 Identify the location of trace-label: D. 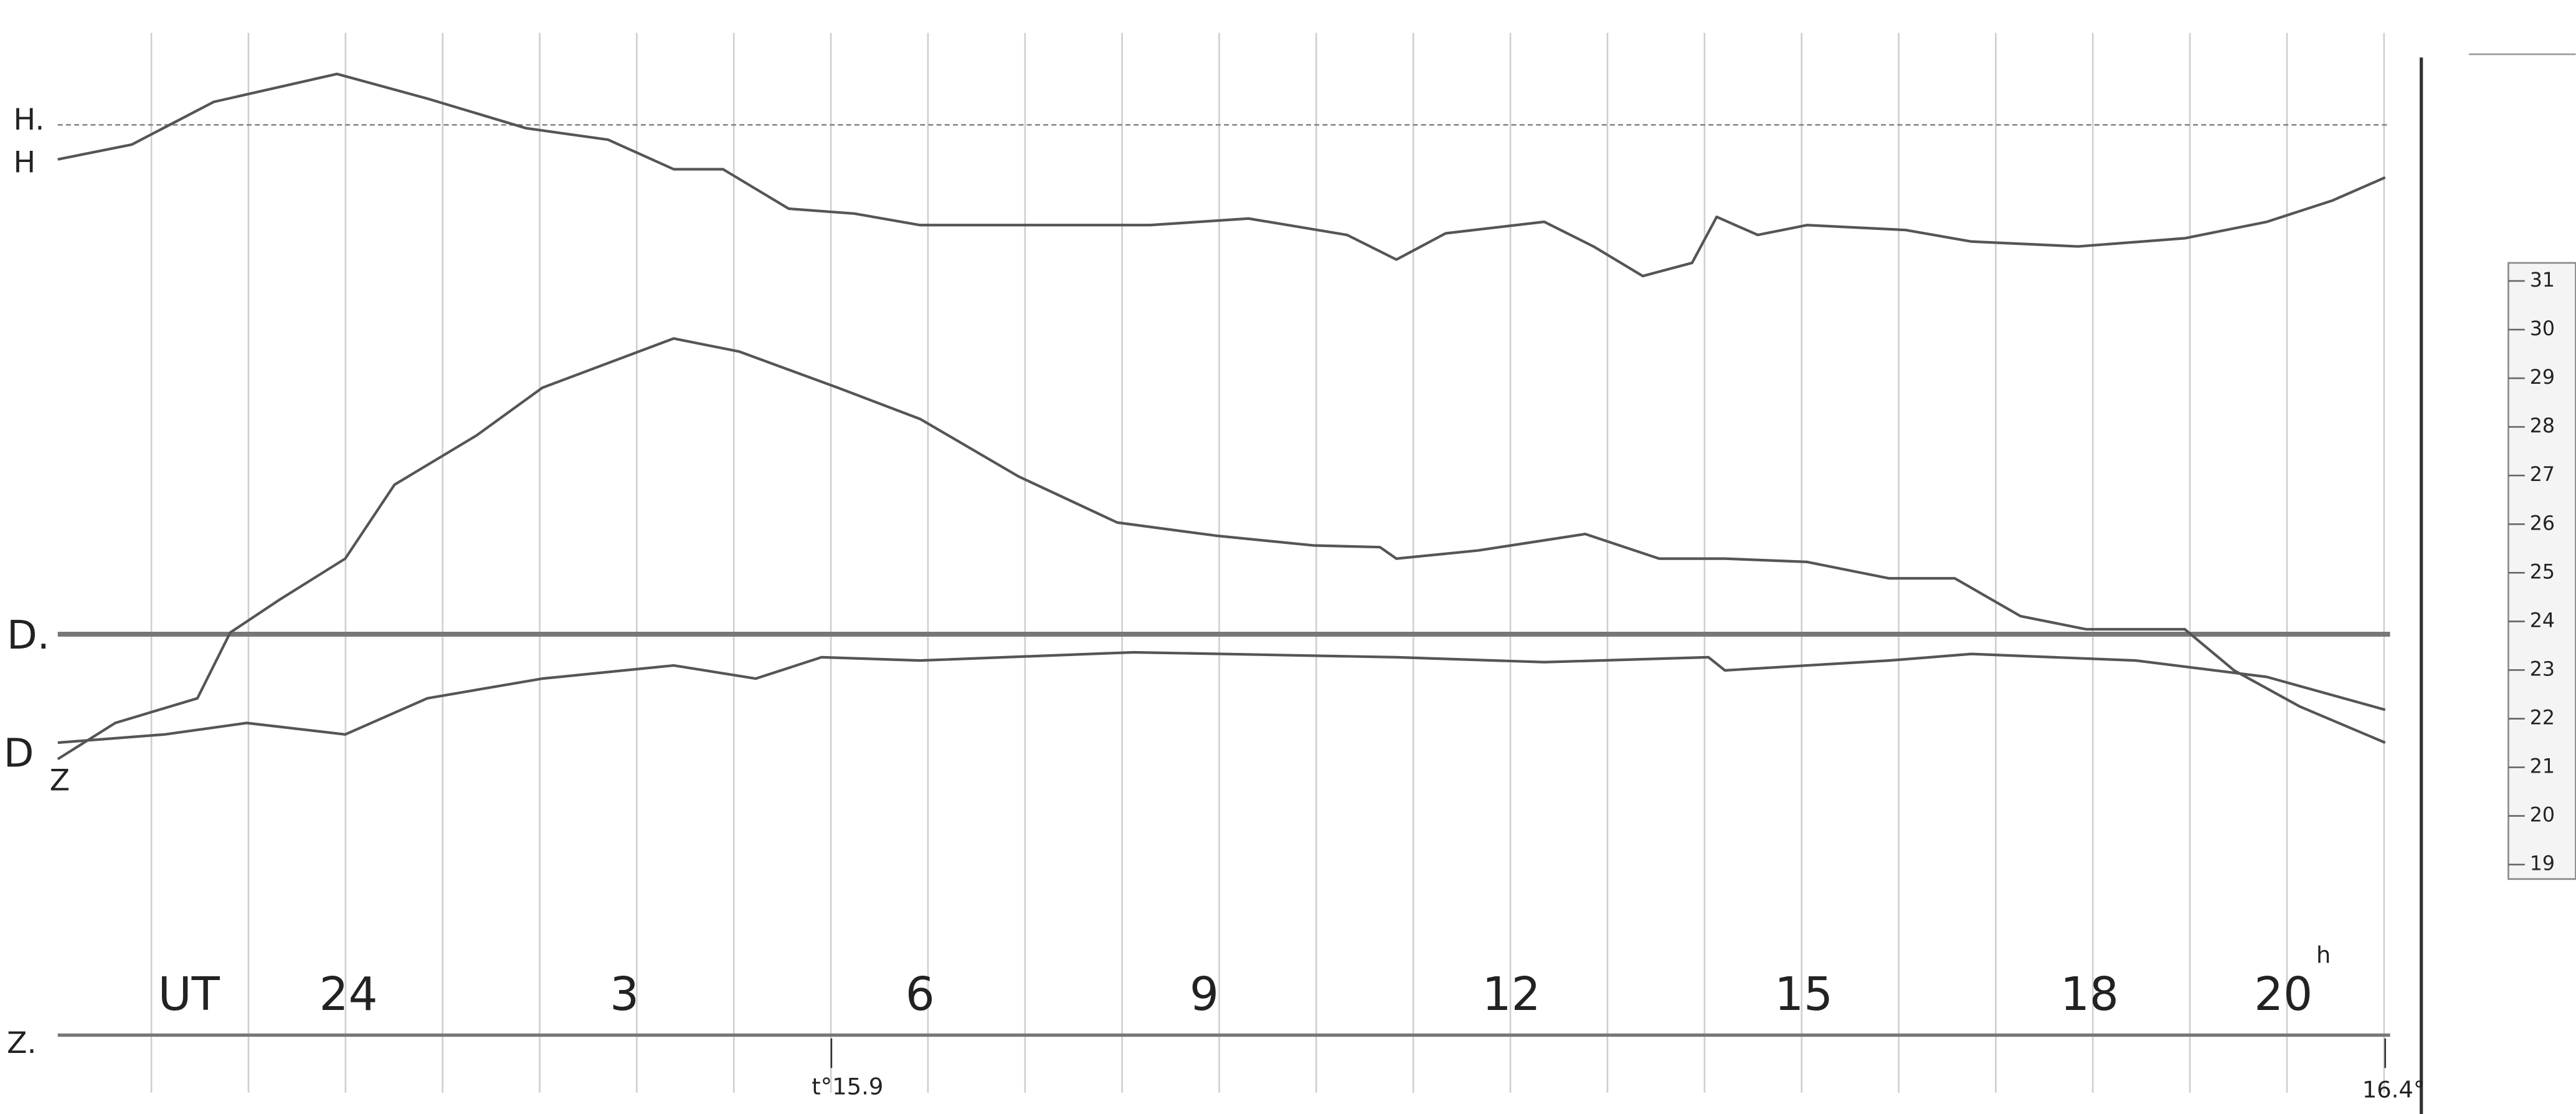
(19, 753).